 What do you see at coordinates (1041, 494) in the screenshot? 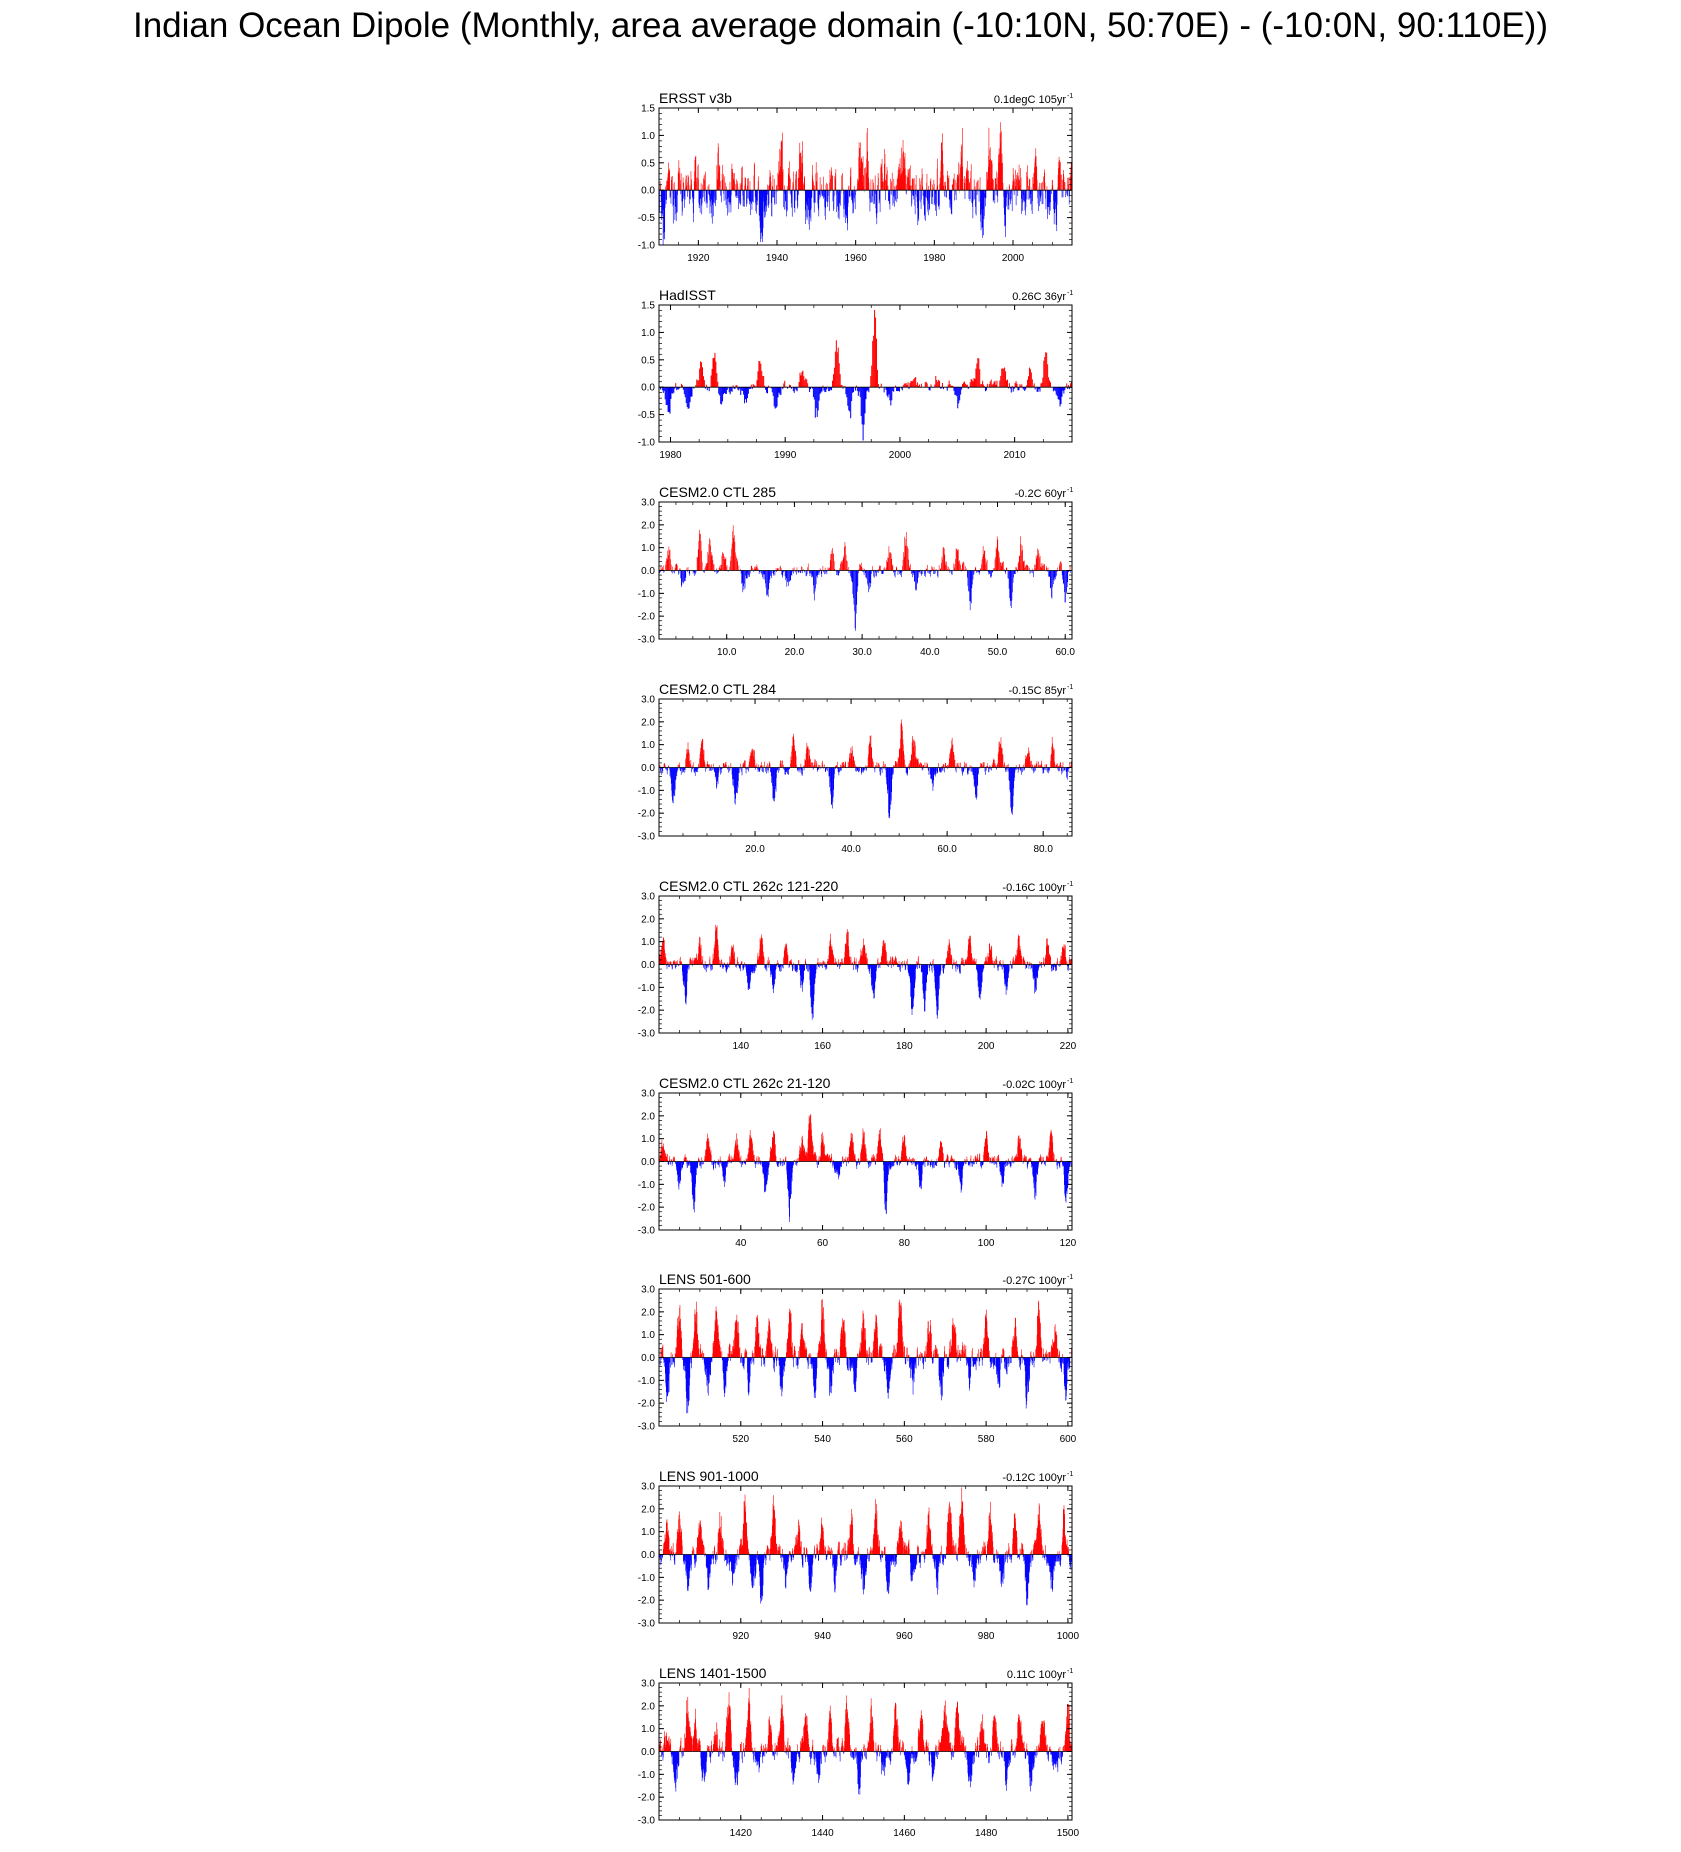
I see `panel-trend: -0.2C 60yr` at bounding box center [1041, 494].